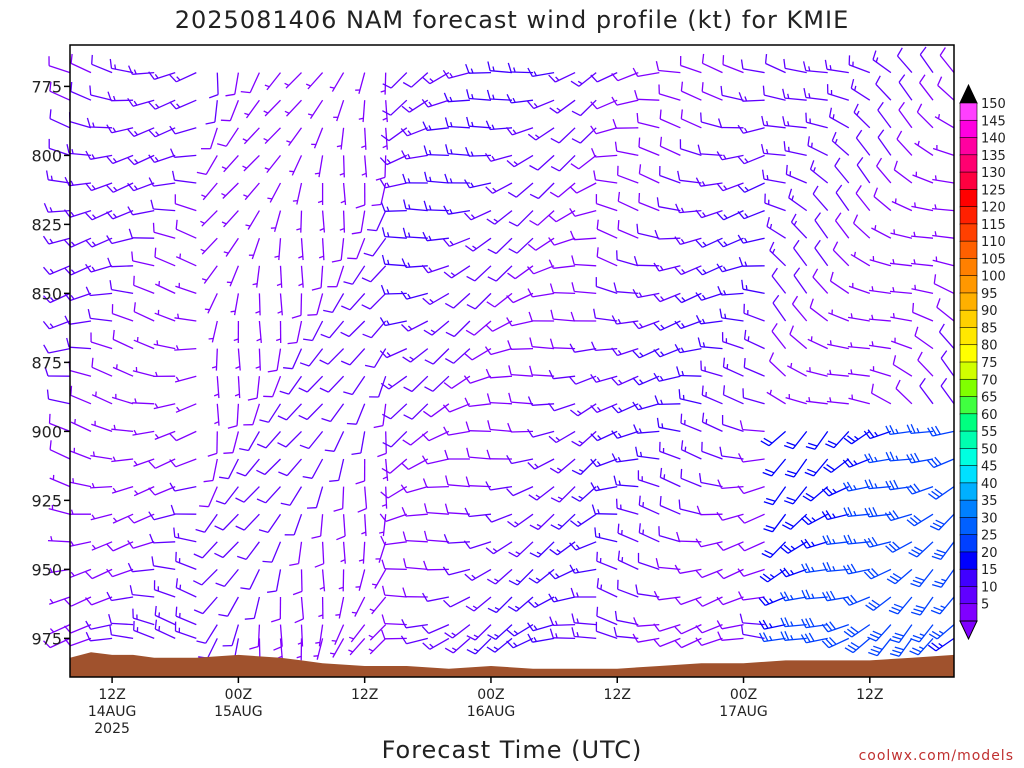 This screenshot has width=1024, height=768. Describe the element at coordinates (46, 155) in the screenshot. I see `y-tick-label: 800` at that location.